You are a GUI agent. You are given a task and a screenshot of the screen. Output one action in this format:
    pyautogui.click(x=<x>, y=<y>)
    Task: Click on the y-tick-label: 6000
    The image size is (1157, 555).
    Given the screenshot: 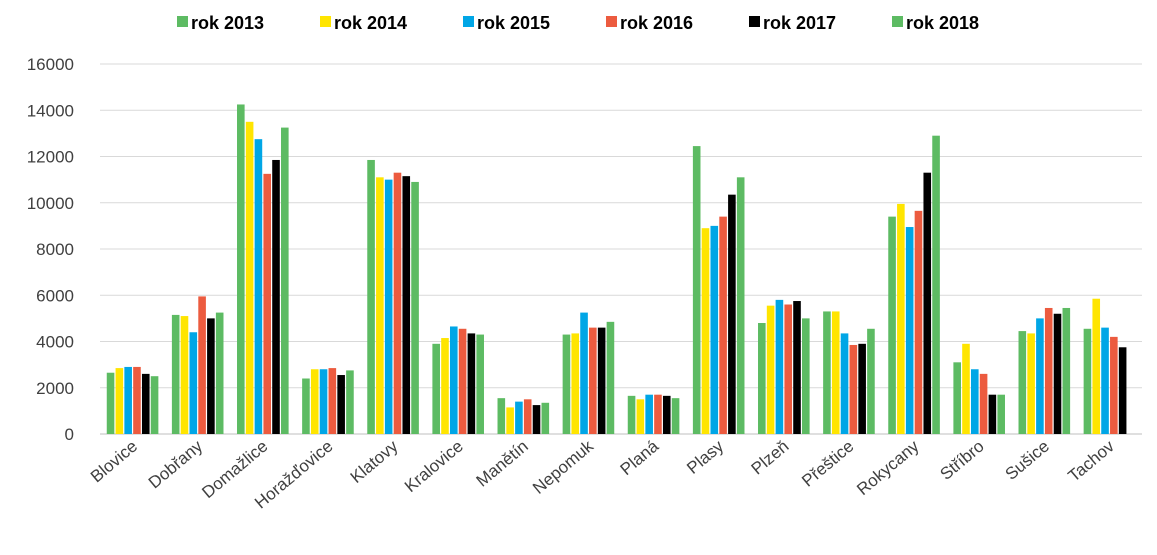 What is the action you would take?
    pyautogui.click(x=55, y=295)
    